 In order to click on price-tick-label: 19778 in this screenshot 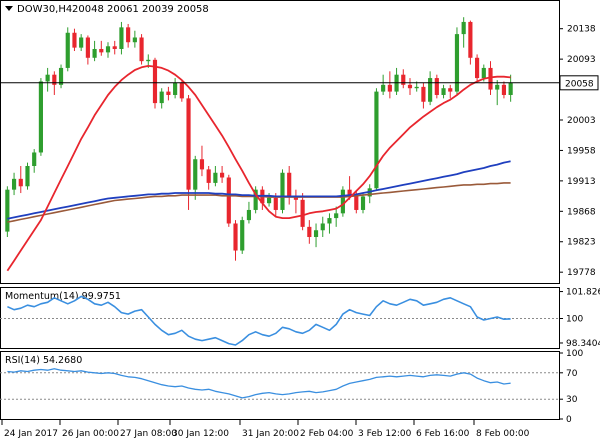, I will do `click(581, 273)`.